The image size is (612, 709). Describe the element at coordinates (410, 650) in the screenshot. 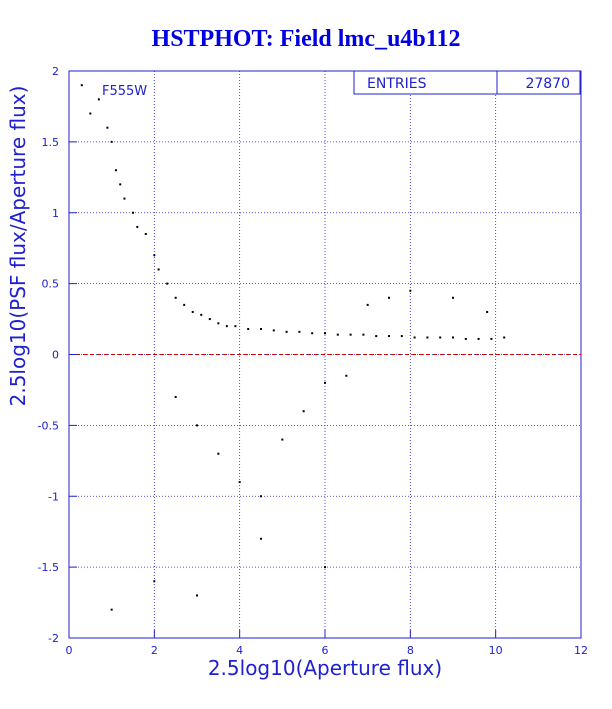

I see `x-tick-label: 8` at that location.